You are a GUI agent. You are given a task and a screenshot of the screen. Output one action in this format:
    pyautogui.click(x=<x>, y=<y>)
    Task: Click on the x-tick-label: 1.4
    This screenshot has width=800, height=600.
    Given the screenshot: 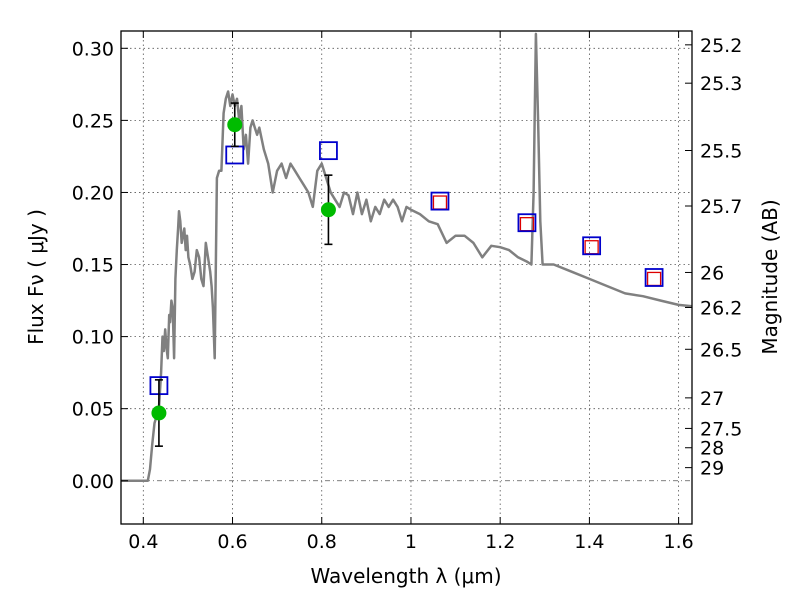 What is the action you would take?
    pyautogui.click(x=589, y=542)
    